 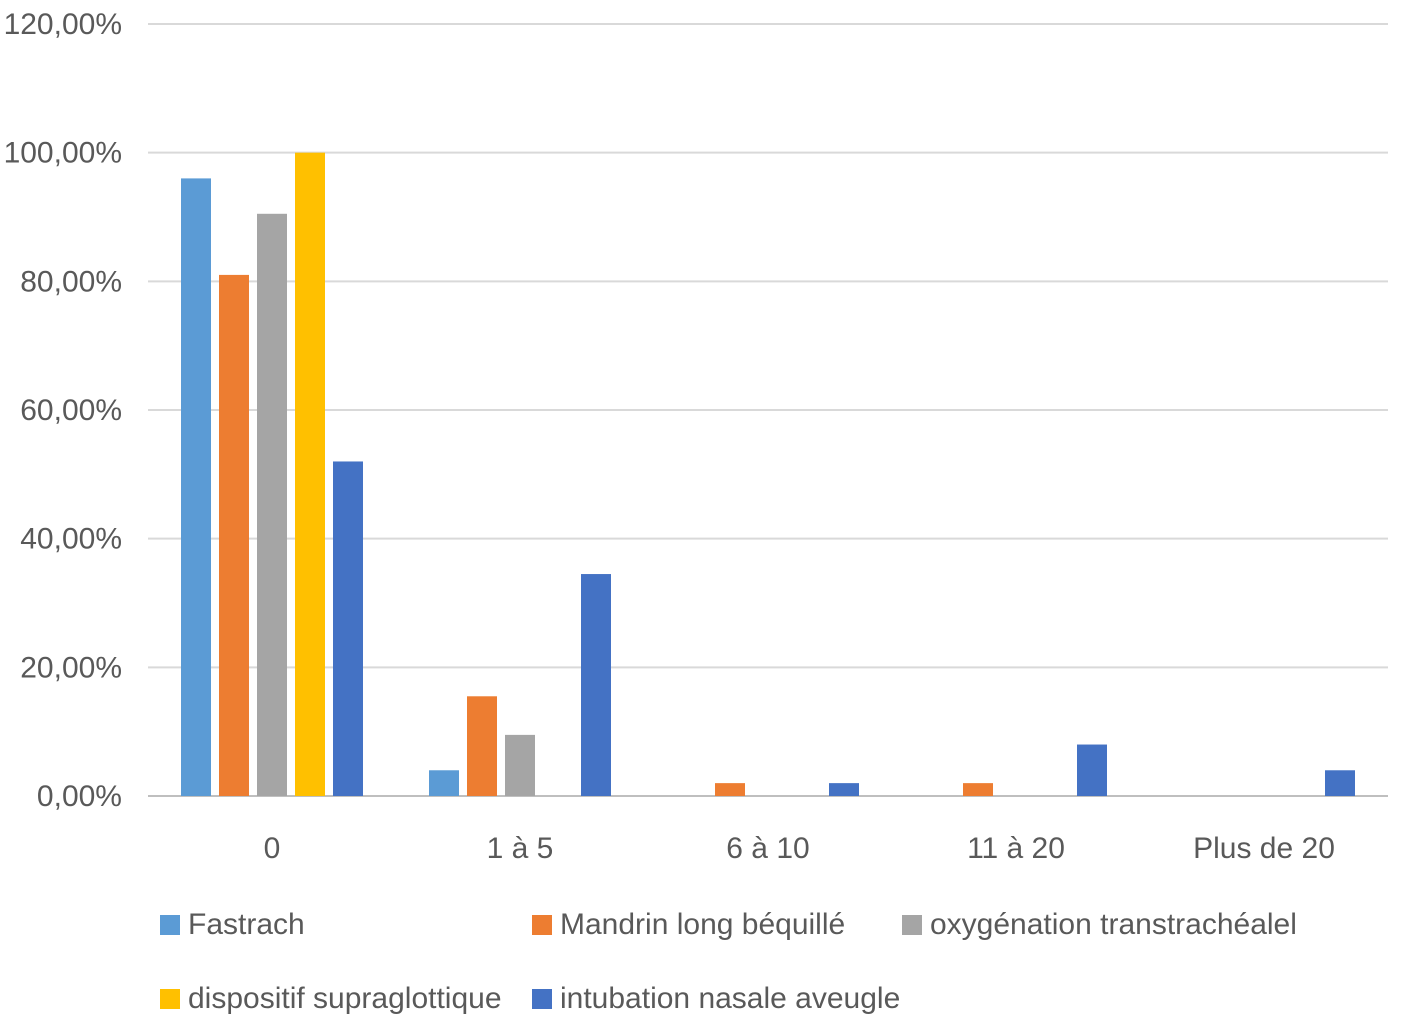 I want to click on legend-label: oxygénation transtrachéalel, so click(x=1113, y=925).